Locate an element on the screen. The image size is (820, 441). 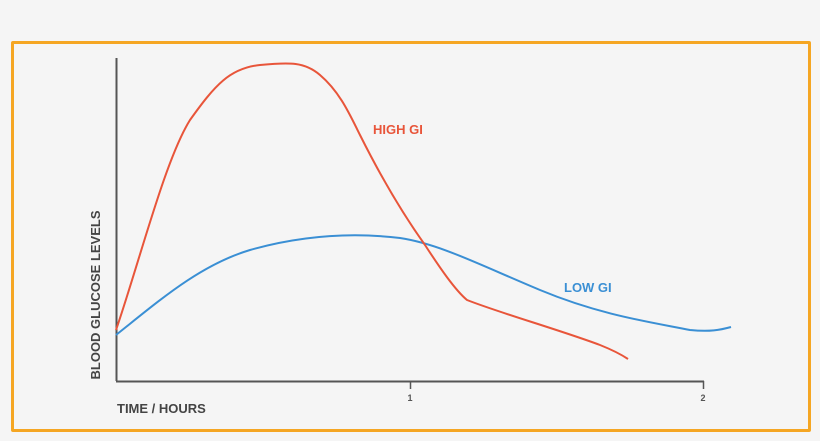
high-gi-label: HIGH GI is located at coordinates (398, 129).